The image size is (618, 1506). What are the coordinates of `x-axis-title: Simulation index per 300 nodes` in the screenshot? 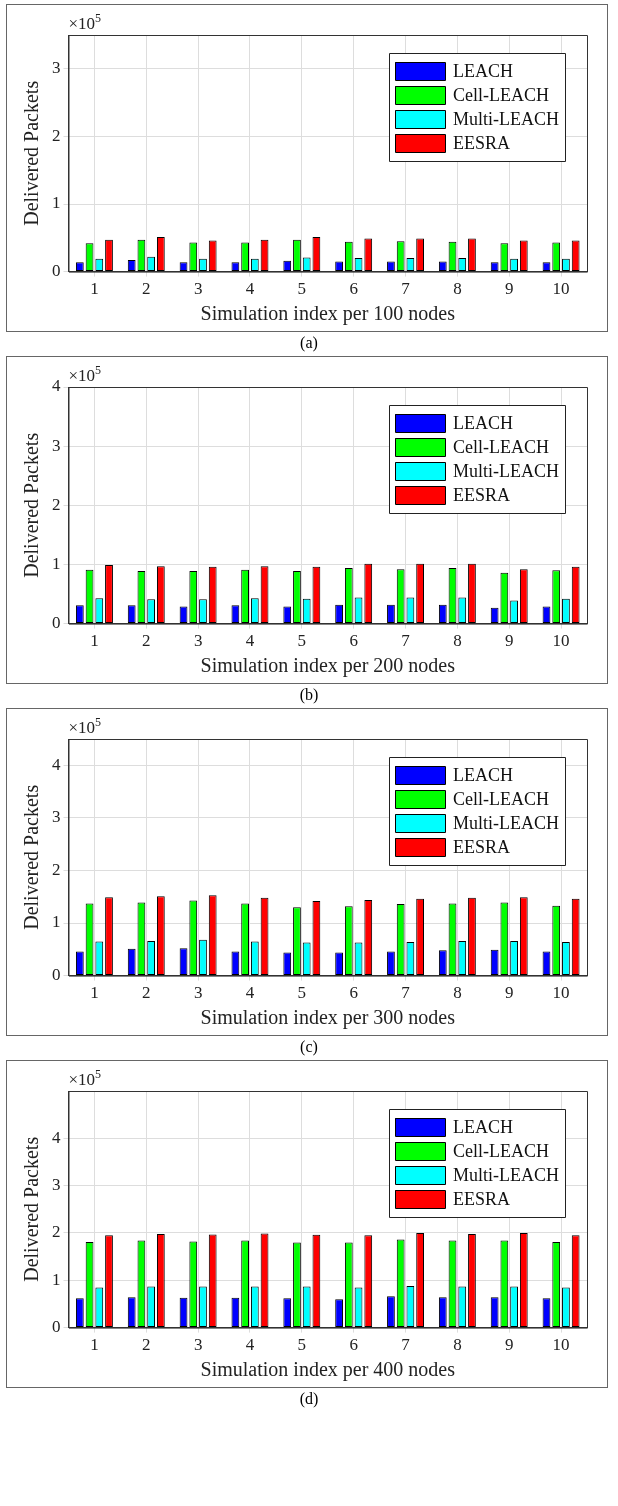 It's located at (328, 1018).